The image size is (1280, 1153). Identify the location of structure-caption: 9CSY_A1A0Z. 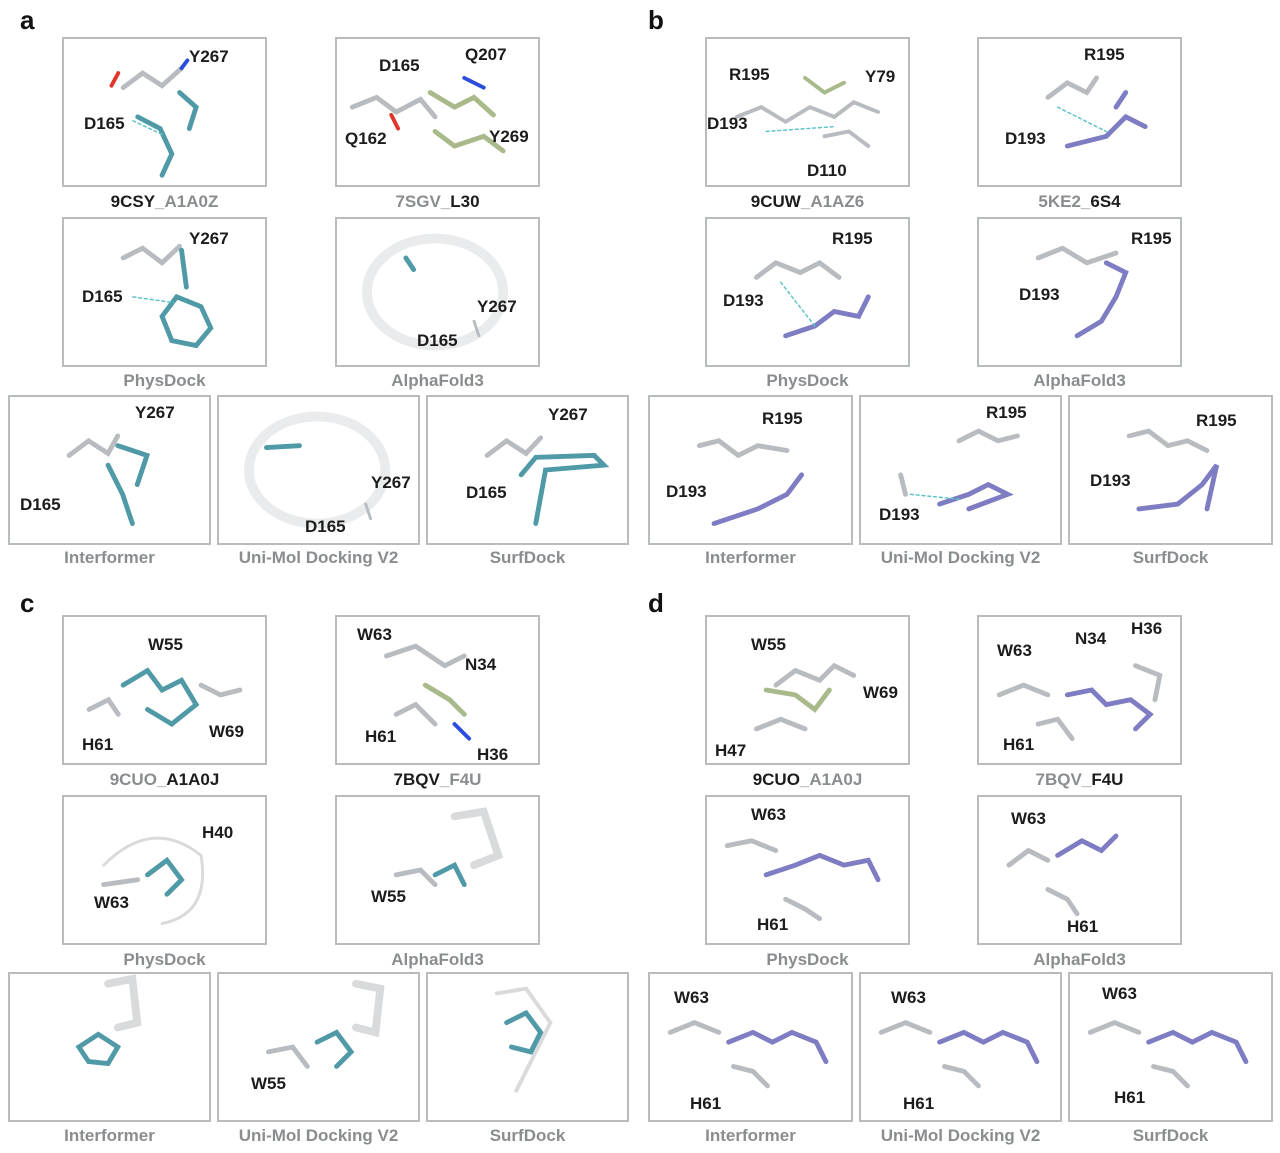
(164, 201).